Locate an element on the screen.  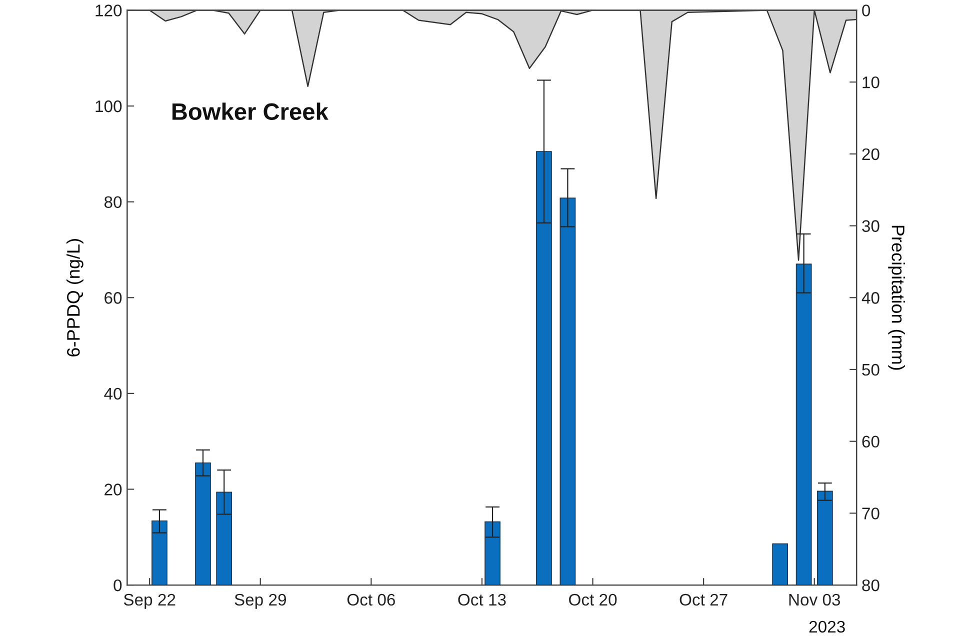
x-tick-label: Sep 22 is located at coordinates (150, 601).